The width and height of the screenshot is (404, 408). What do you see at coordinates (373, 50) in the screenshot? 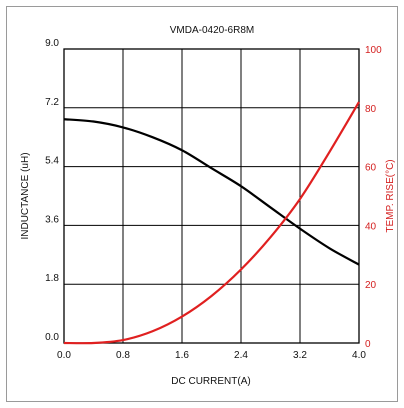
I see `y2-tick-label: 100` at bounding box center [373, 50].